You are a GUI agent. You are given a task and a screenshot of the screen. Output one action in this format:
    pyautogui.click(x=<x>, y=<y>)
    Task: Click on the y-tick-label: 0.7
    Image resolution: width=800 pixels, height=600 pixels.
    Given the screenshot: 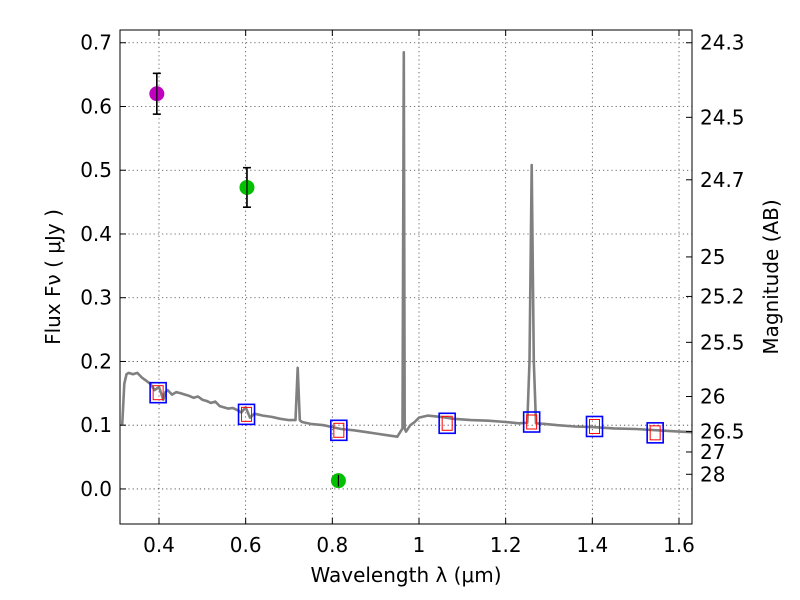 What is the action you would take?
    pyautogui.click(x=96, y=43)
    